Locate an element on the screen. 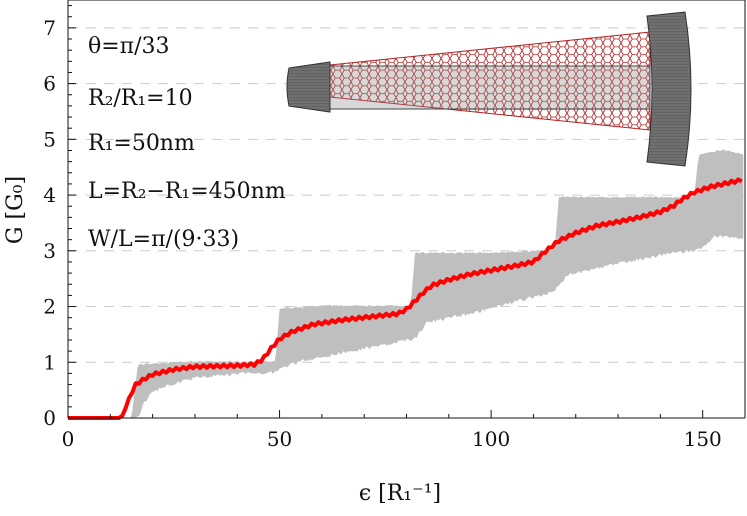 The width and height of the screenshot is (747, 516). annotation-theta: θ=π/33 is located at coordinates (129, 46).